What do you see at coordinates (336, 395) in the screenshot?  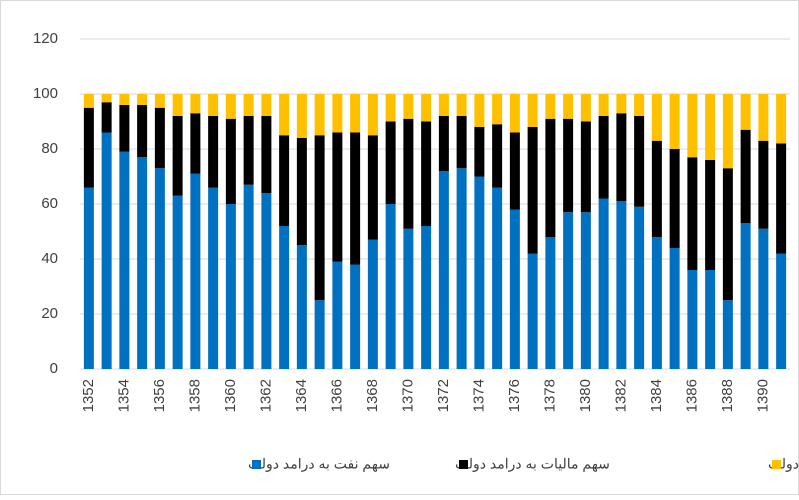 I see `x-tick-label: 1366` at bounding box center [336, 395].